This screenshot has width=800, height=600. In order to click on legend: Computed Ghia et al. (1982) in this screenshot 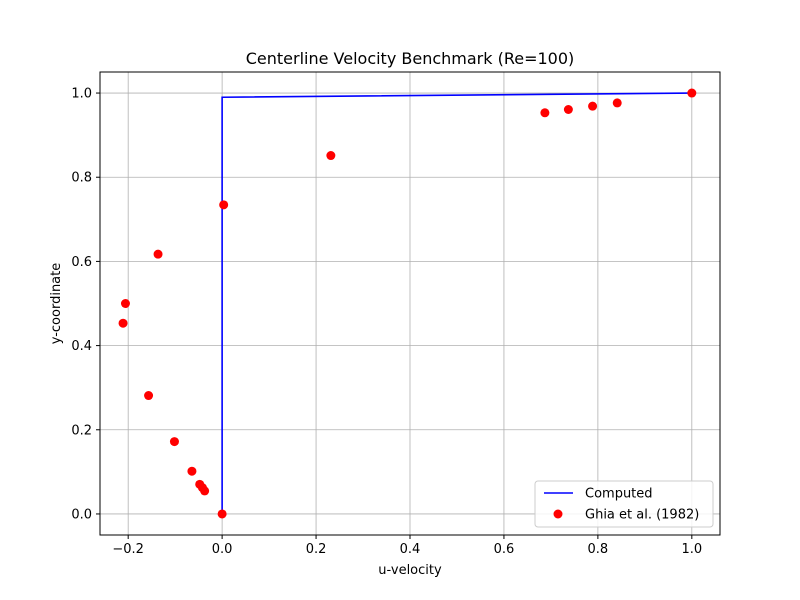, I will do `click(624, 504)`.